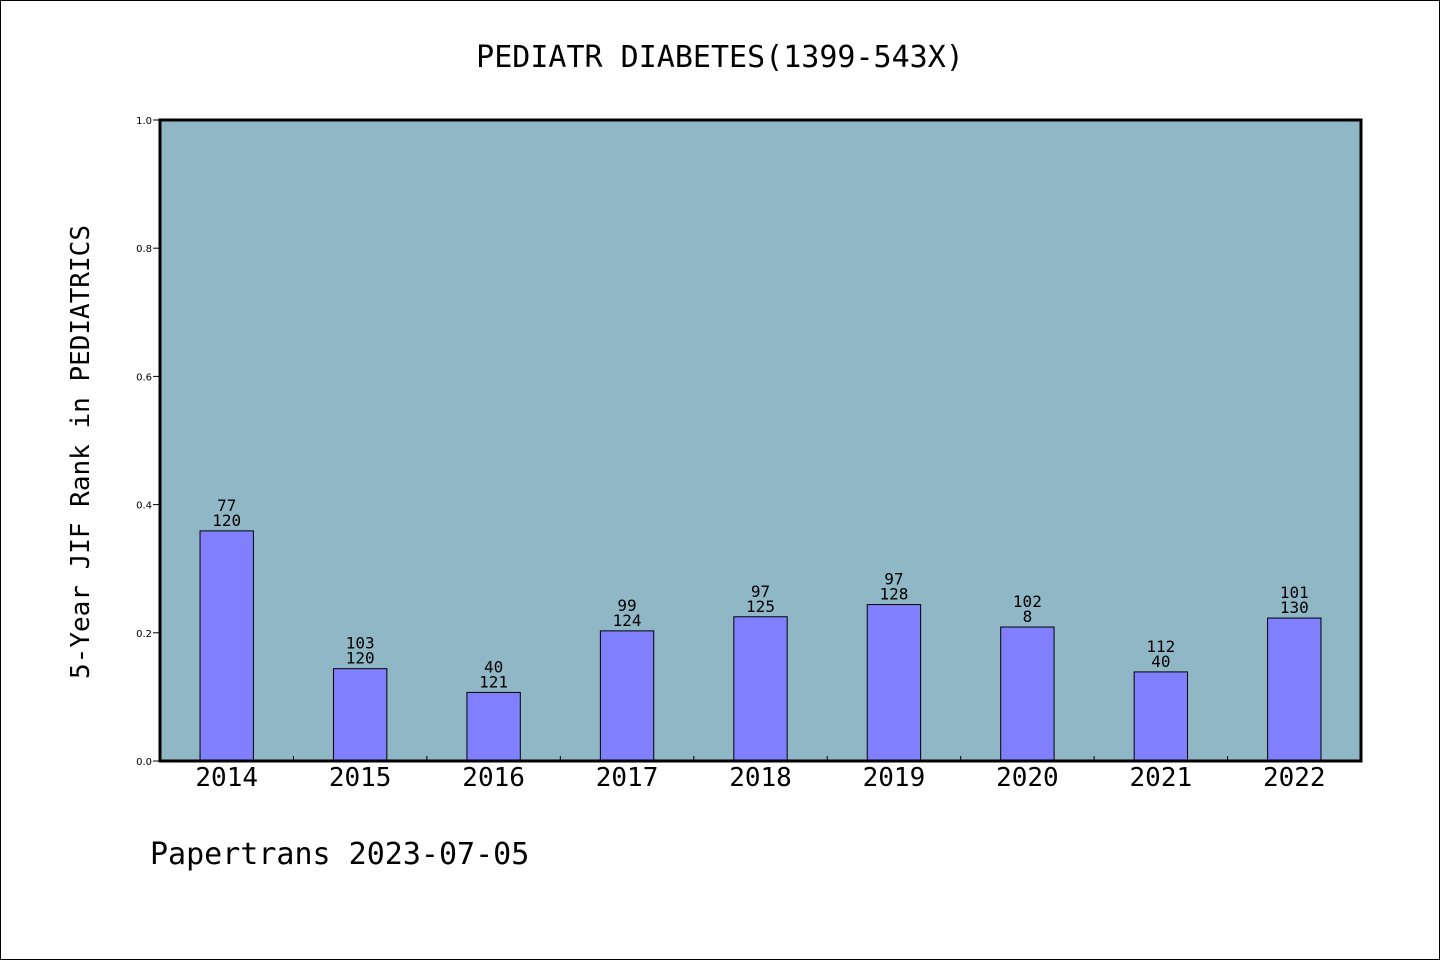  I want to click on bar-label-top: 102, so click(1027, 601).